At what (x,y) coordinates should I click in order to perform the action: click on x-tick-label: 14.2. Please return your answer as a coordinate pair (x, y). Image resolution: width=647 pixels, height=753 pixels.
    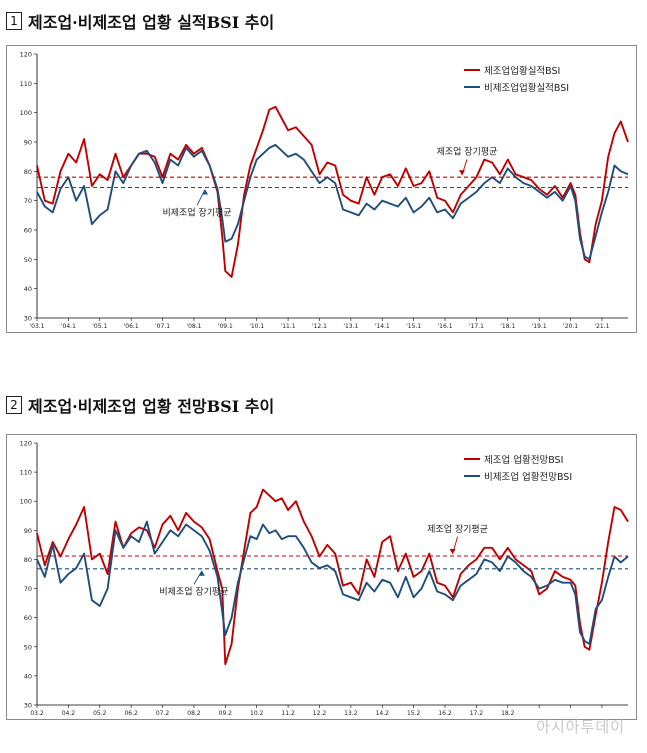
    Looking at the image, I should click on (383, 713).